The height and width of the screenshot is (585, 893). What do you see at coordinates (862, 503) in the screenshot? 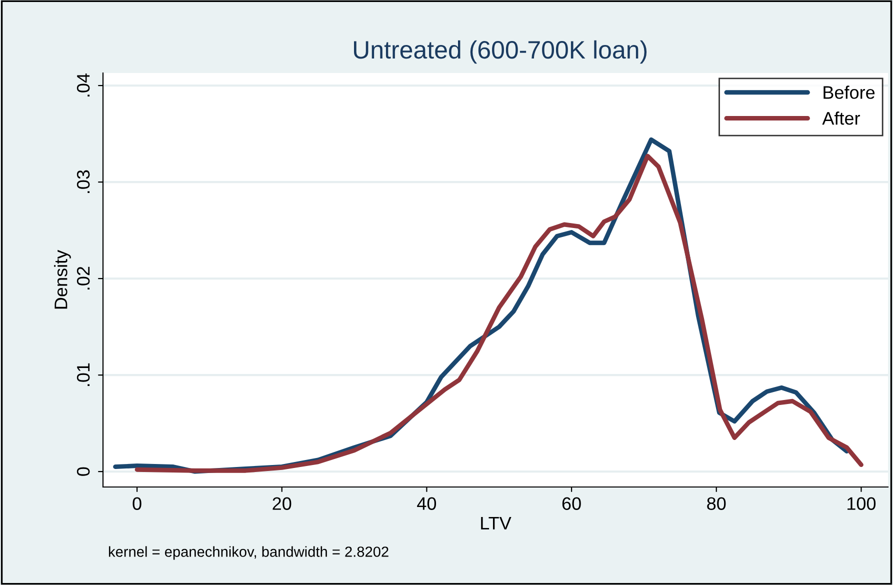
I see `x-tick-label: 100` at bounding box center [862, 503].